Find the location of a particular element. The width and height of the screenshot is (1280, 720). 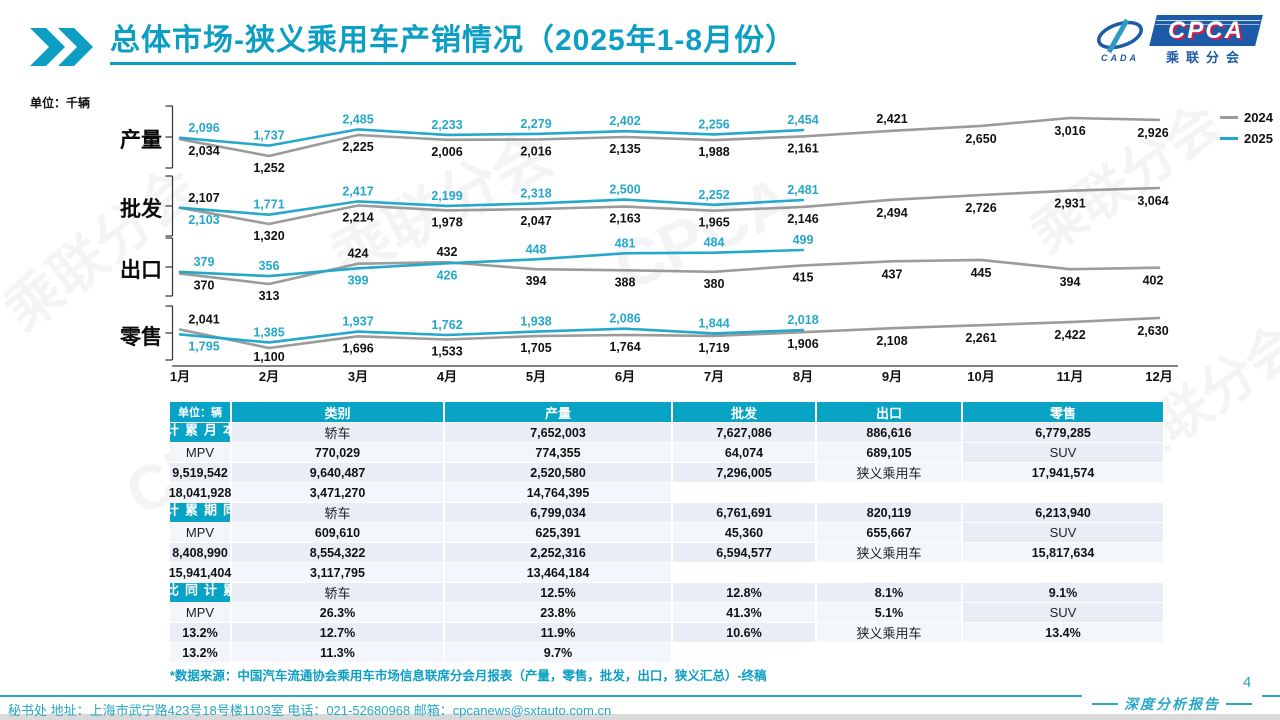

value-label-2025: 399 is located at coordinates (358, 280).